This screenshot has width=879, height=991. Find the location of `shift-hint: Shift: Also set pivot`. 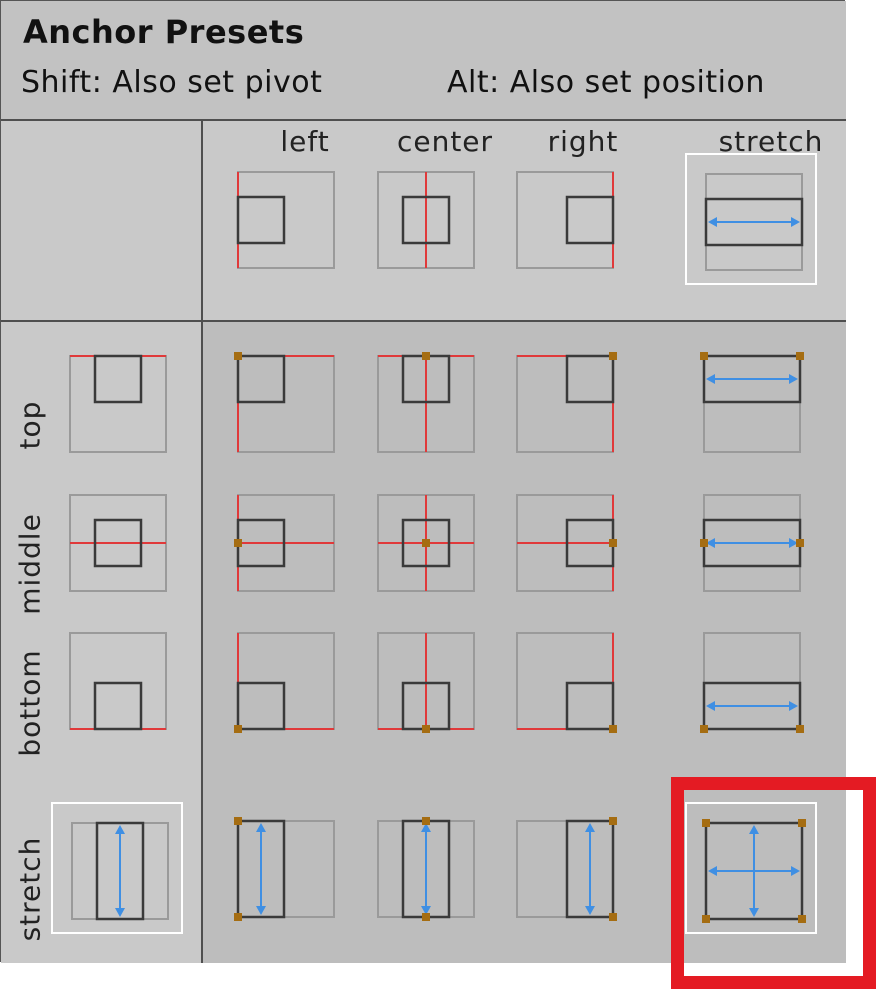

shift-hint: Shift: Also set pivot is located at coordinates (172, 82).